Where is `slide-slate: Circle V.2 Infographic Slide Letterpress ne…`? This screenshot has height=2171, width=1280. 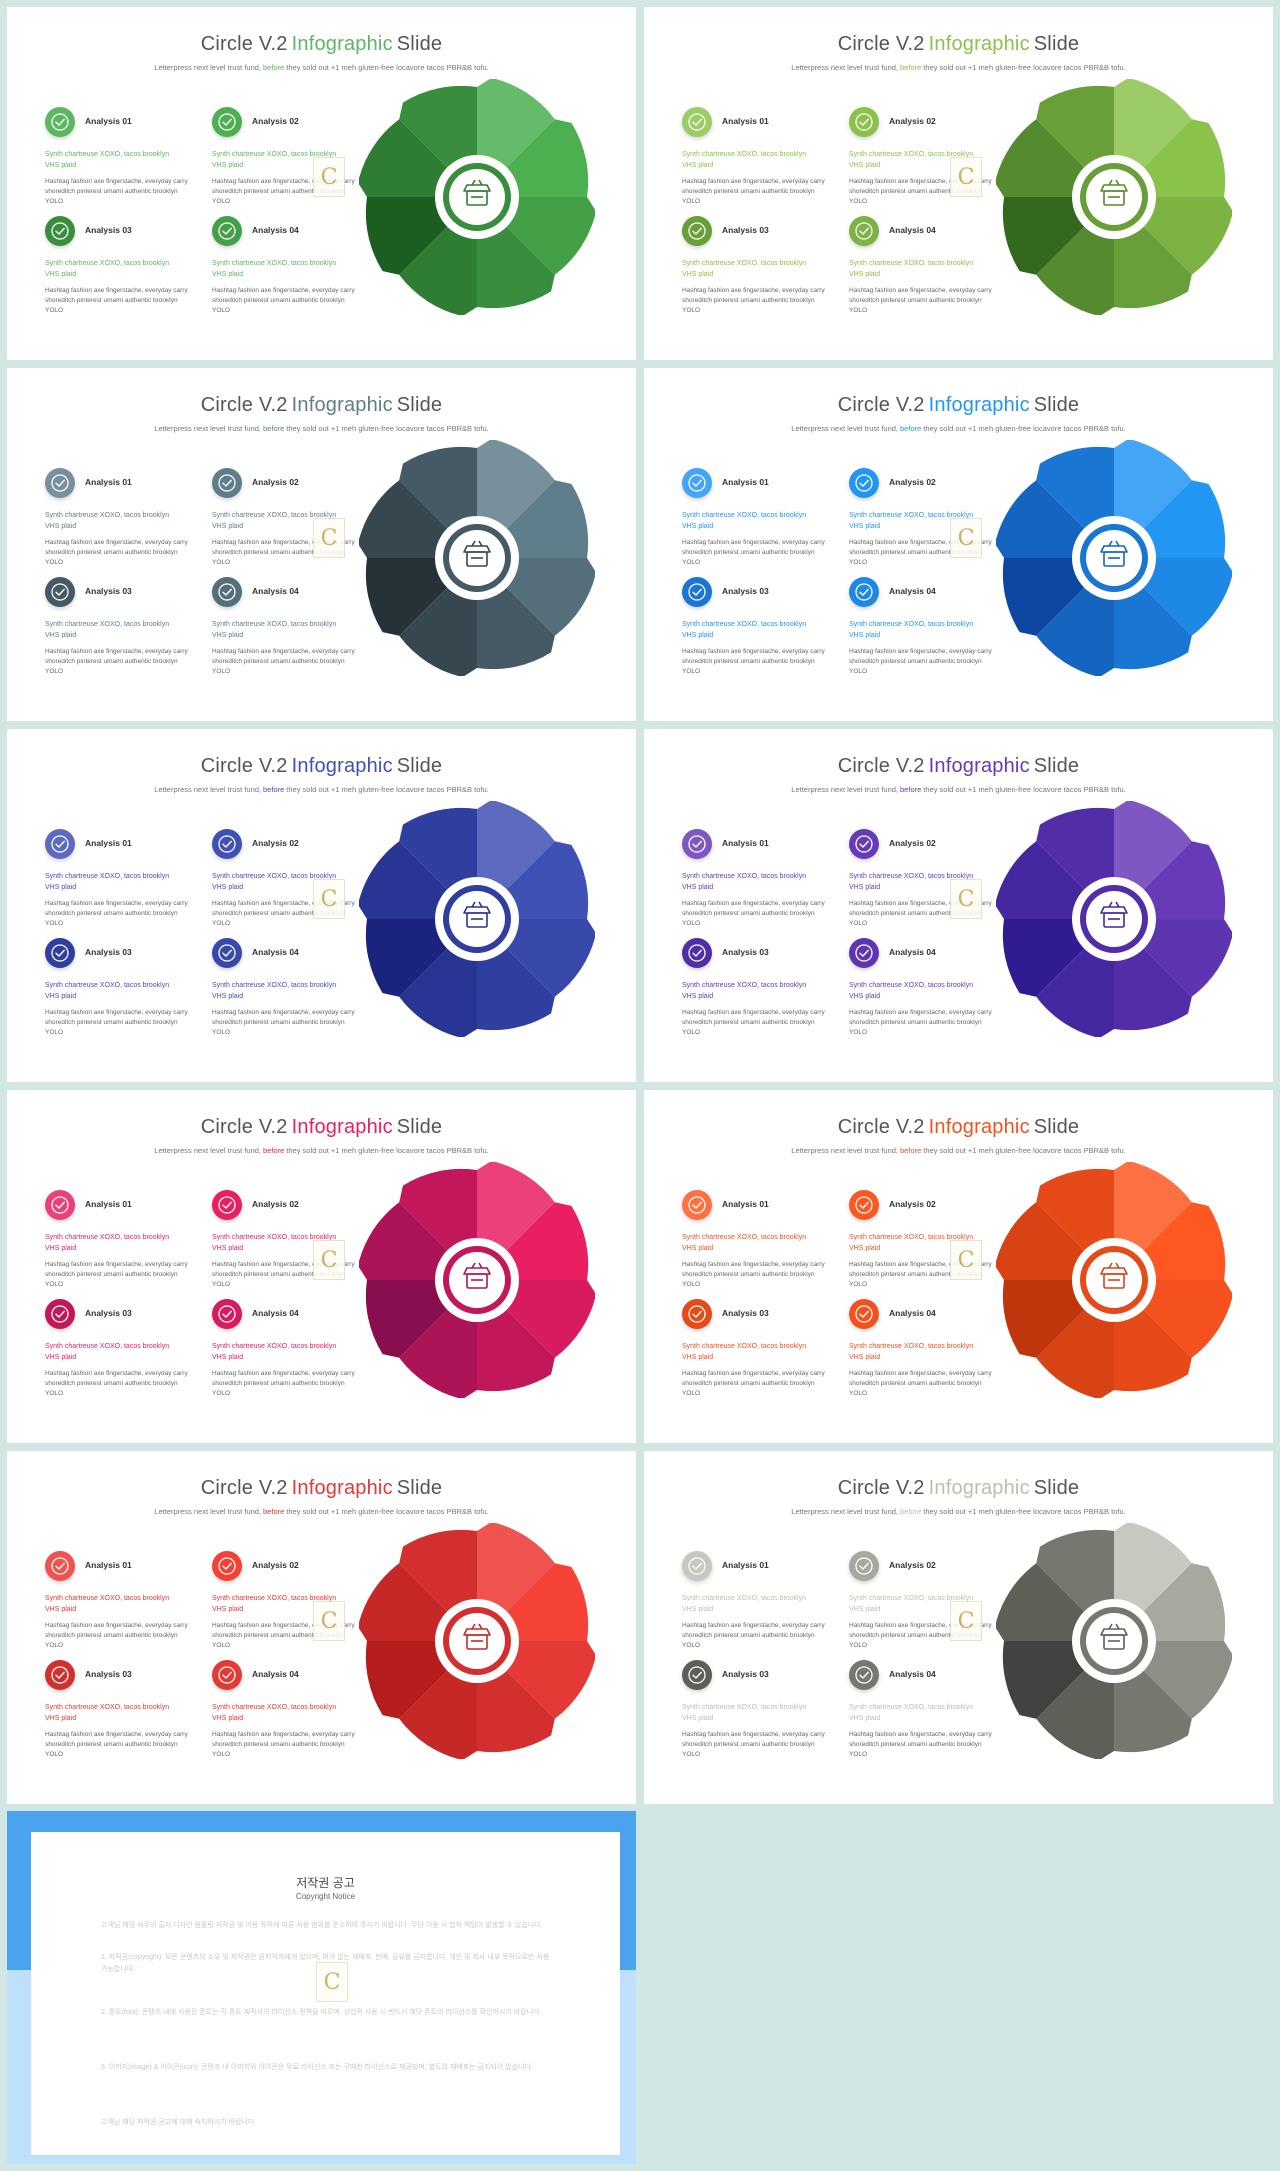 slide-slate: Circle V.2 Infographic Slide Letterpress ne… is located at coordinates (321, 544).